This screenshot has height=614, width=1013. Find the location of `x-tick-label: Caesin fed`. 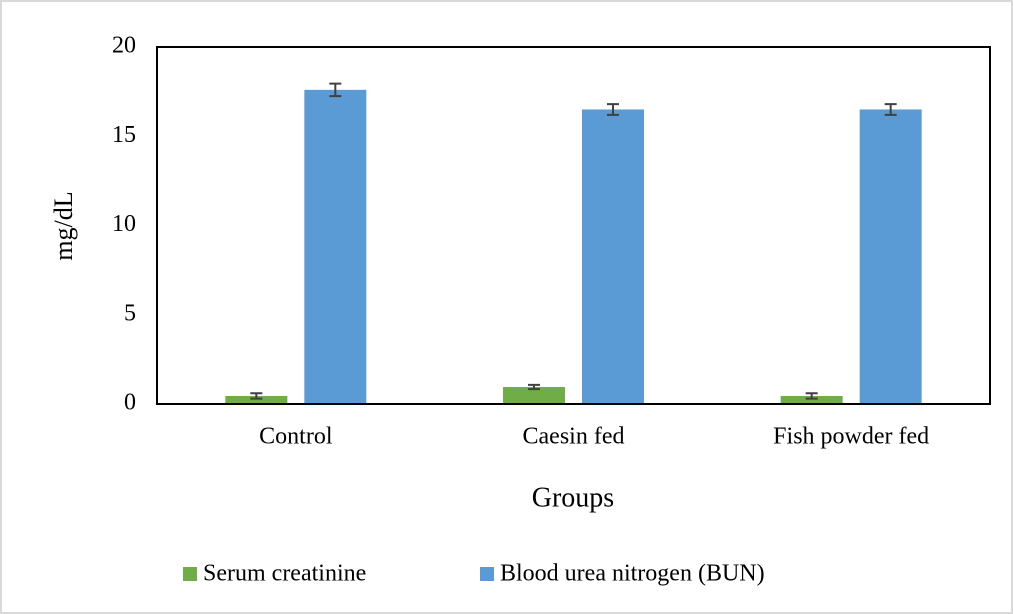

x-tick-label: Caesin fed is located at coordinates (574, 437).